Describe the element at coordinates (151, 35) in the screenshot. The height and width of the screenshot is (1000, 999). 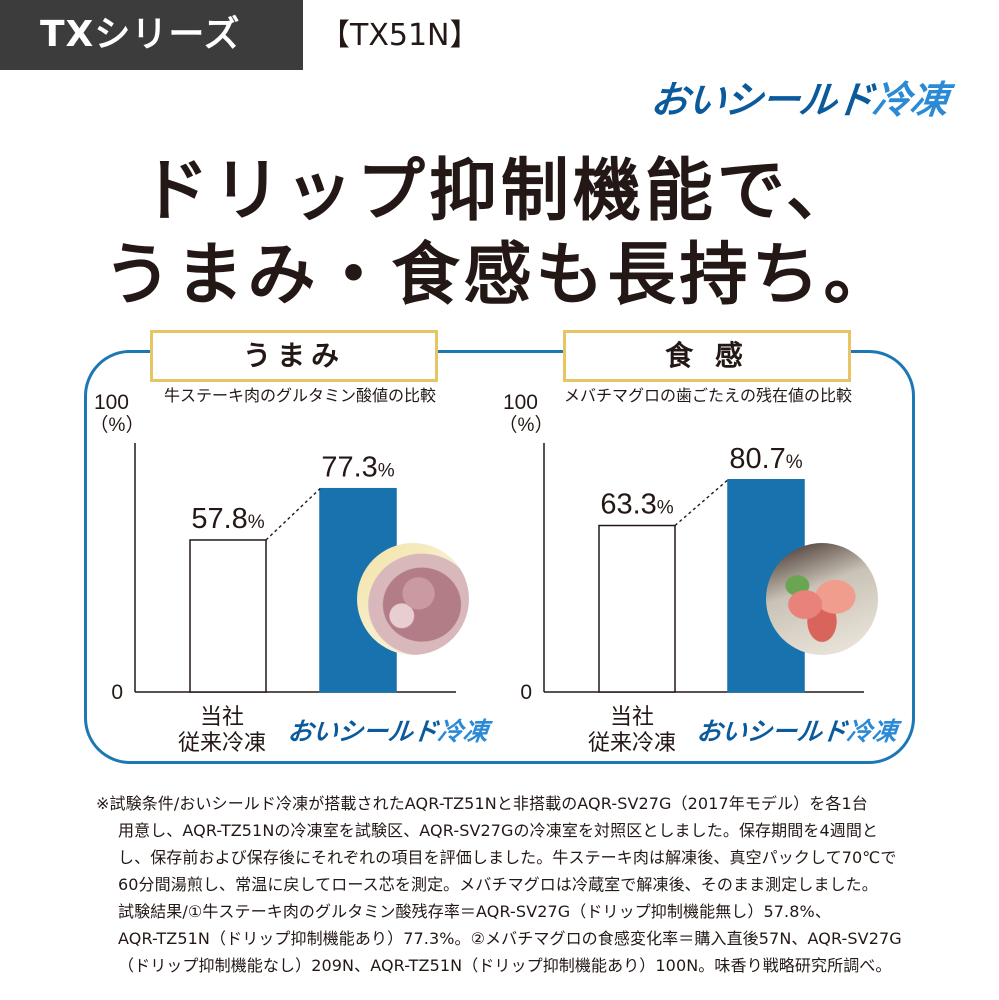
I see `series-badge: TXシリーズ` at that location.